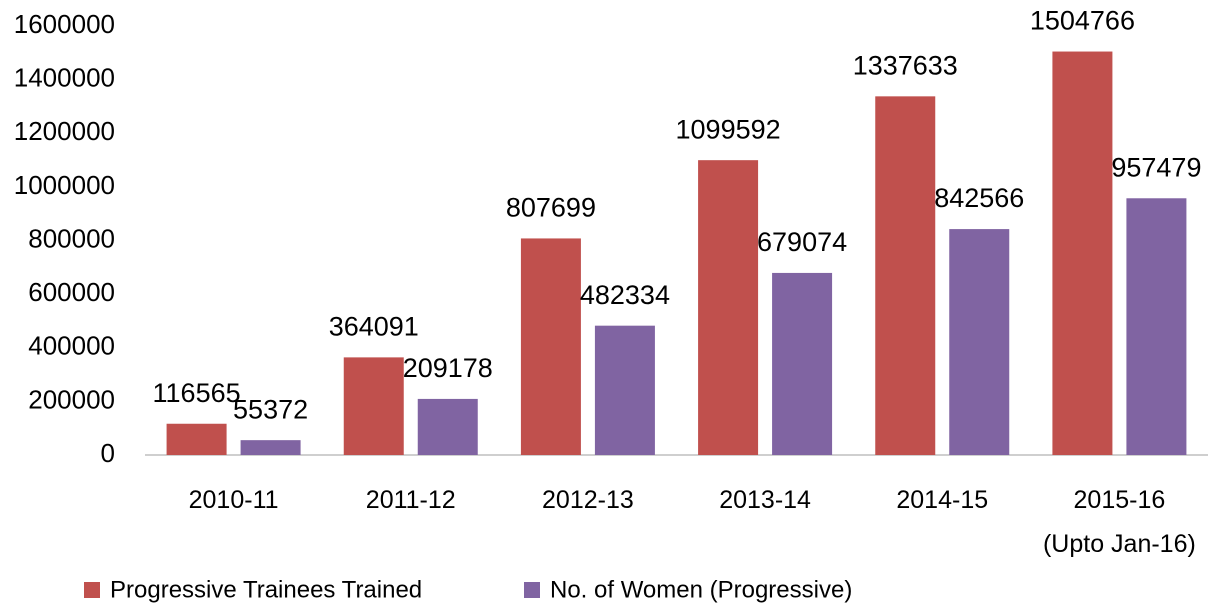 The image size is (1213, 615). I want to click on x-tick-label: 2011-12, so click(410, 500).